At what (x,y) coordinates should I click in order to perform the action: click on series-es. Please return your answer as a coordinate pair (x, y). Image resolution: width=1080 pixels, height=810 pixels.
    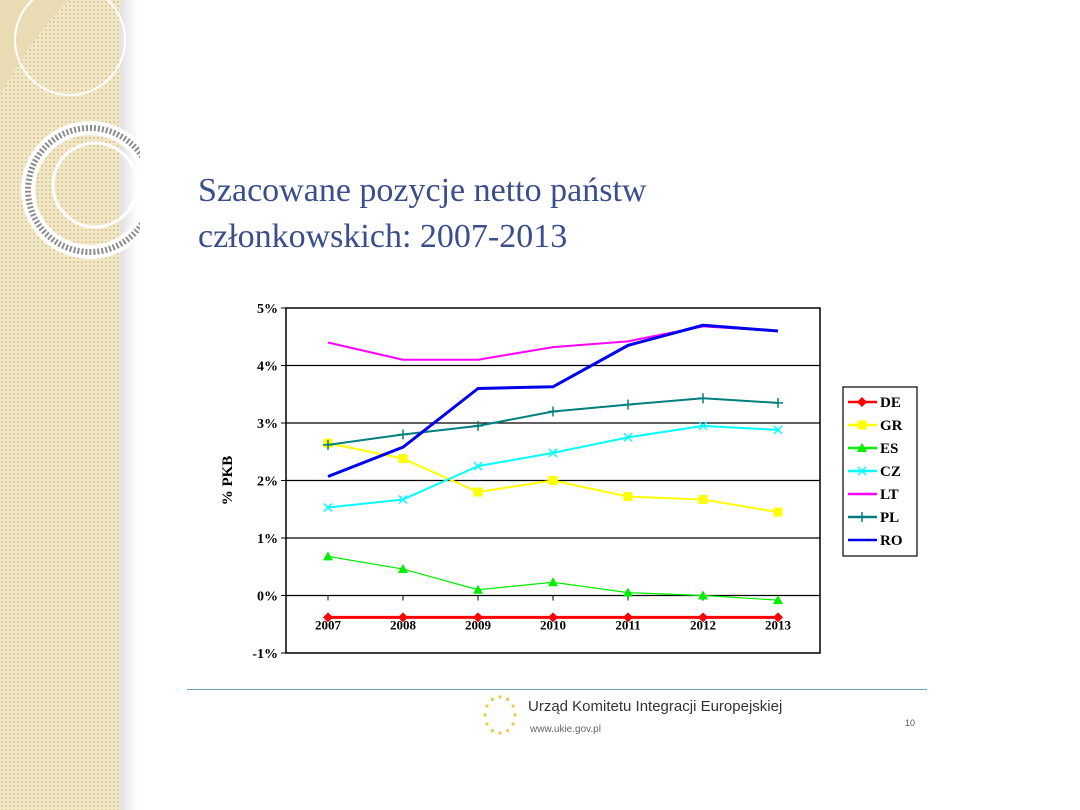
    Looking at the image, I should click on (553, 578).